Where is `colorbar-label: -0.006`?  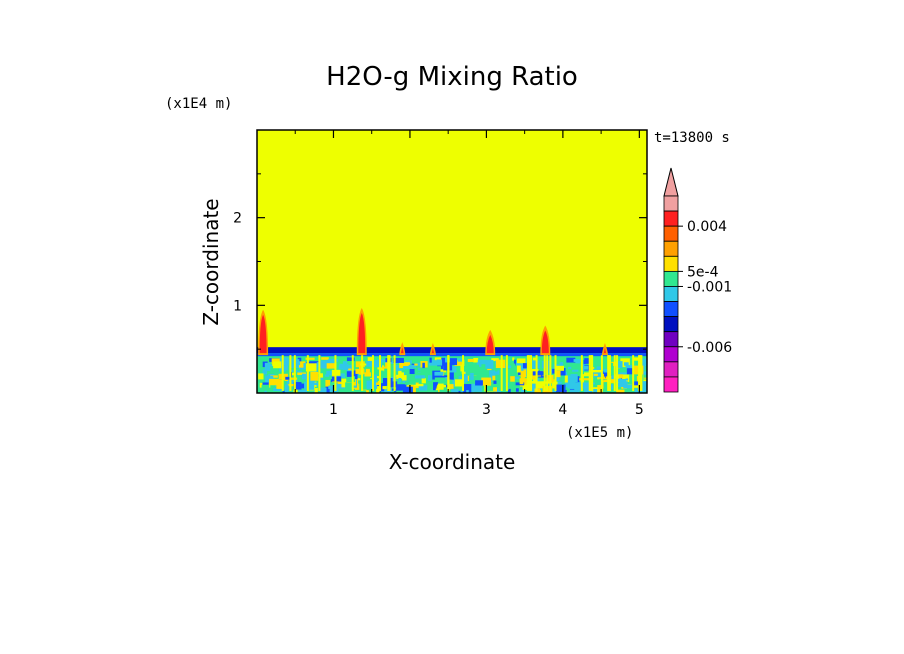 colorbar-label: -0.006 is located at coordinates (709, 348).